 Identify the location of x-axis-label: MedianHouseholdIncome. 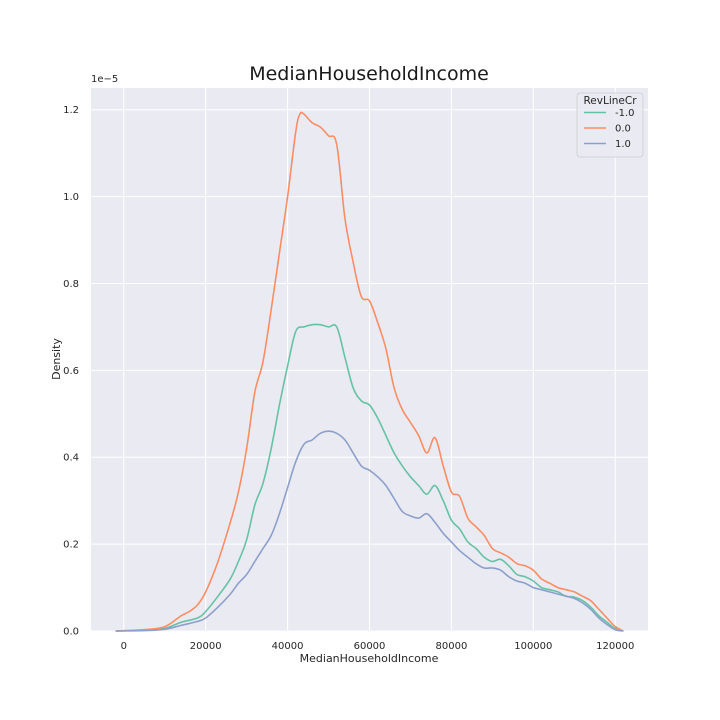
(369, 658).